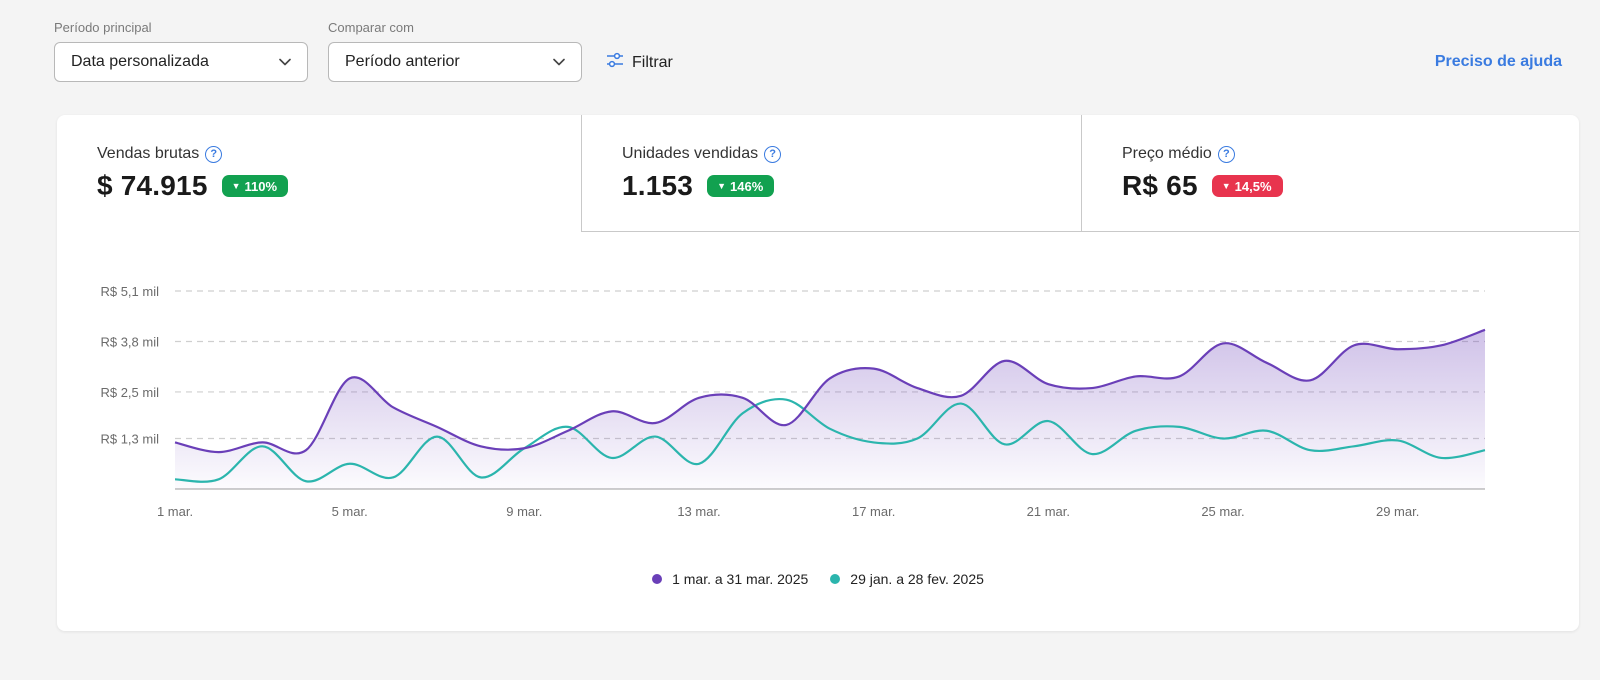  Describe the element at coordinates (1222, 511) in the screenshot. I see `x-tick-label: 25 mar.` at that location.